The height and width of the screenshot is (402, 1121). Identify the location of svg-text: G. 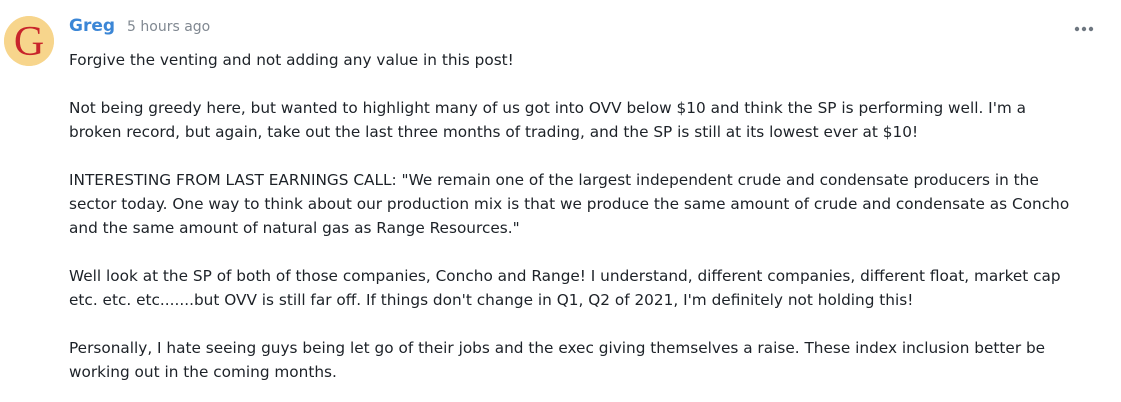
(29, 42).